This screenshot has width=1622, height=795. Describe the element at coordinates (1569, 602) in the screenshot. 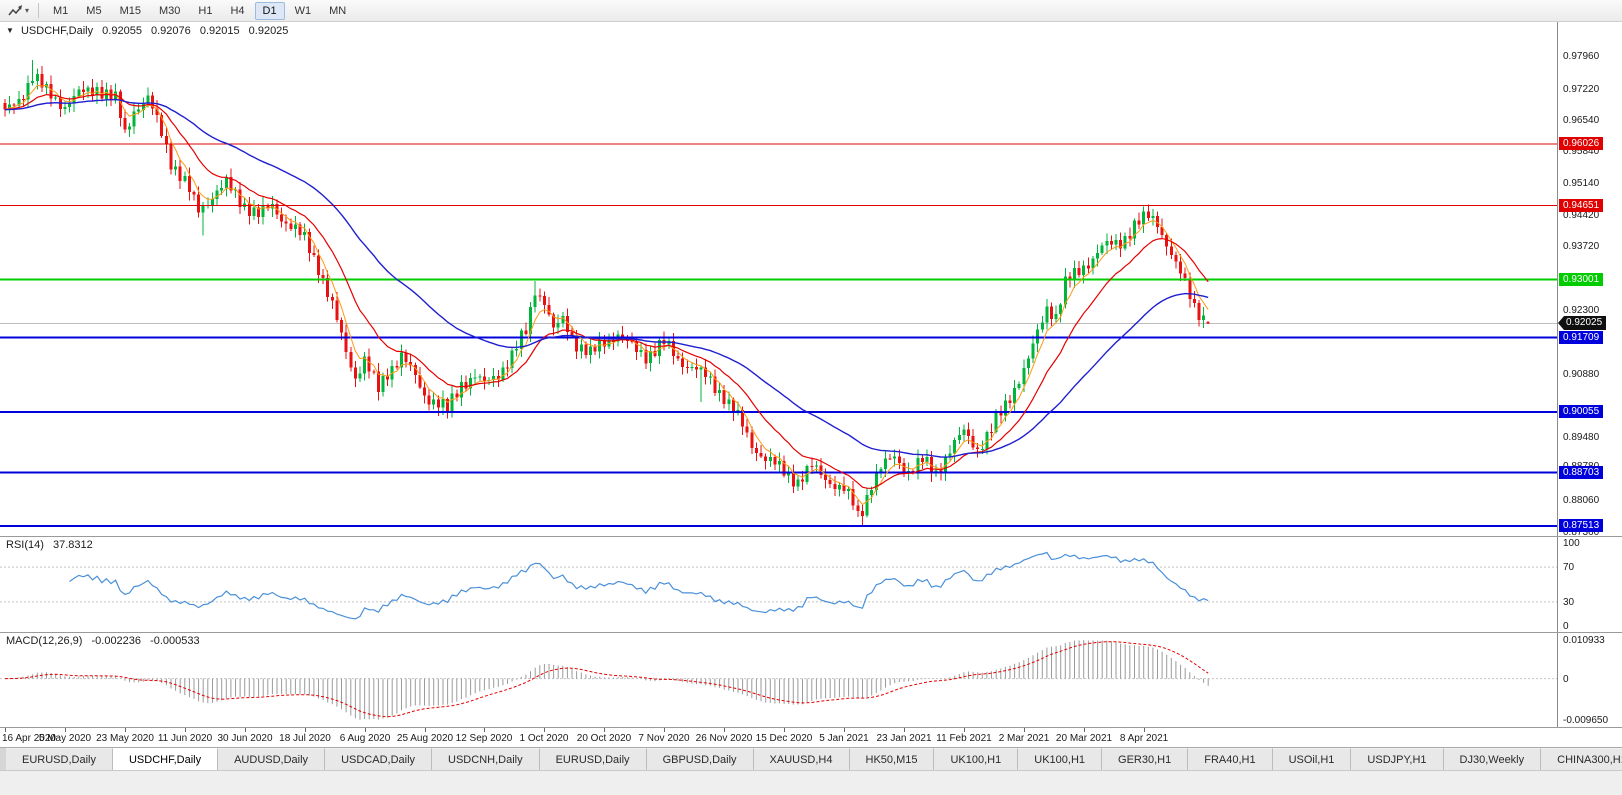

I see `rsi-axis-label: 30` at that location.